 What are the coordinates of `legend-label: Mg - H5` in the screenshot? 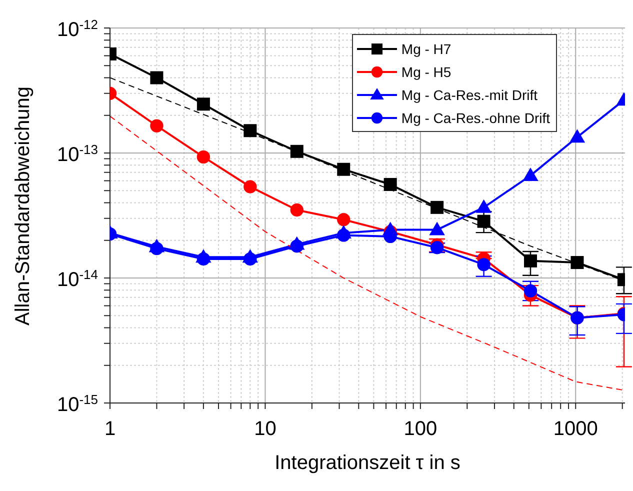 It's located at (426, 72).